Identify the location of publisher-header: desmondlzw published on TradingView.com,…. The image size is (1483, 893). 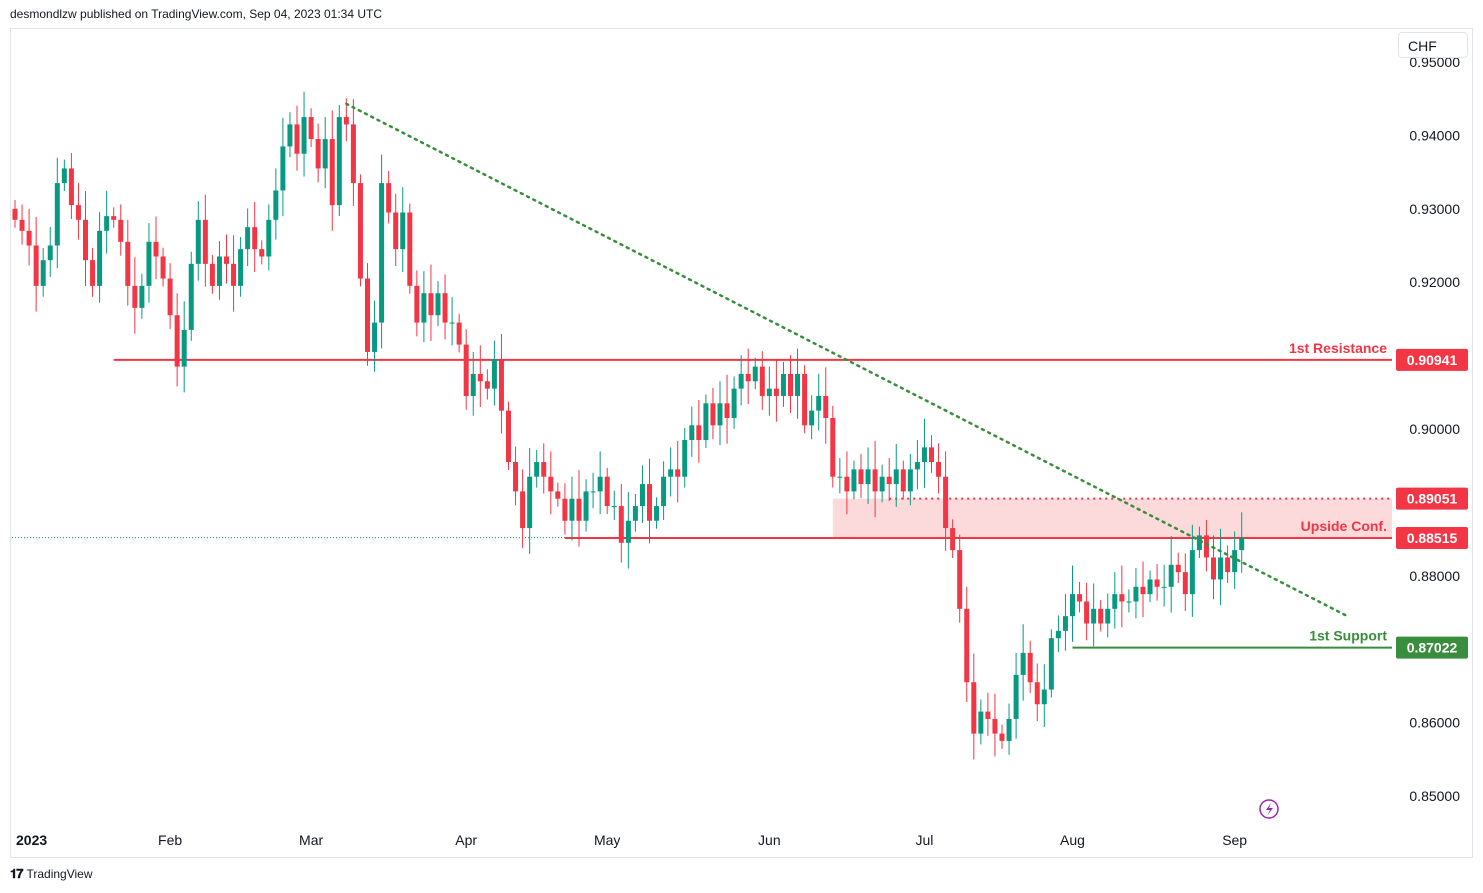
(196, 14).